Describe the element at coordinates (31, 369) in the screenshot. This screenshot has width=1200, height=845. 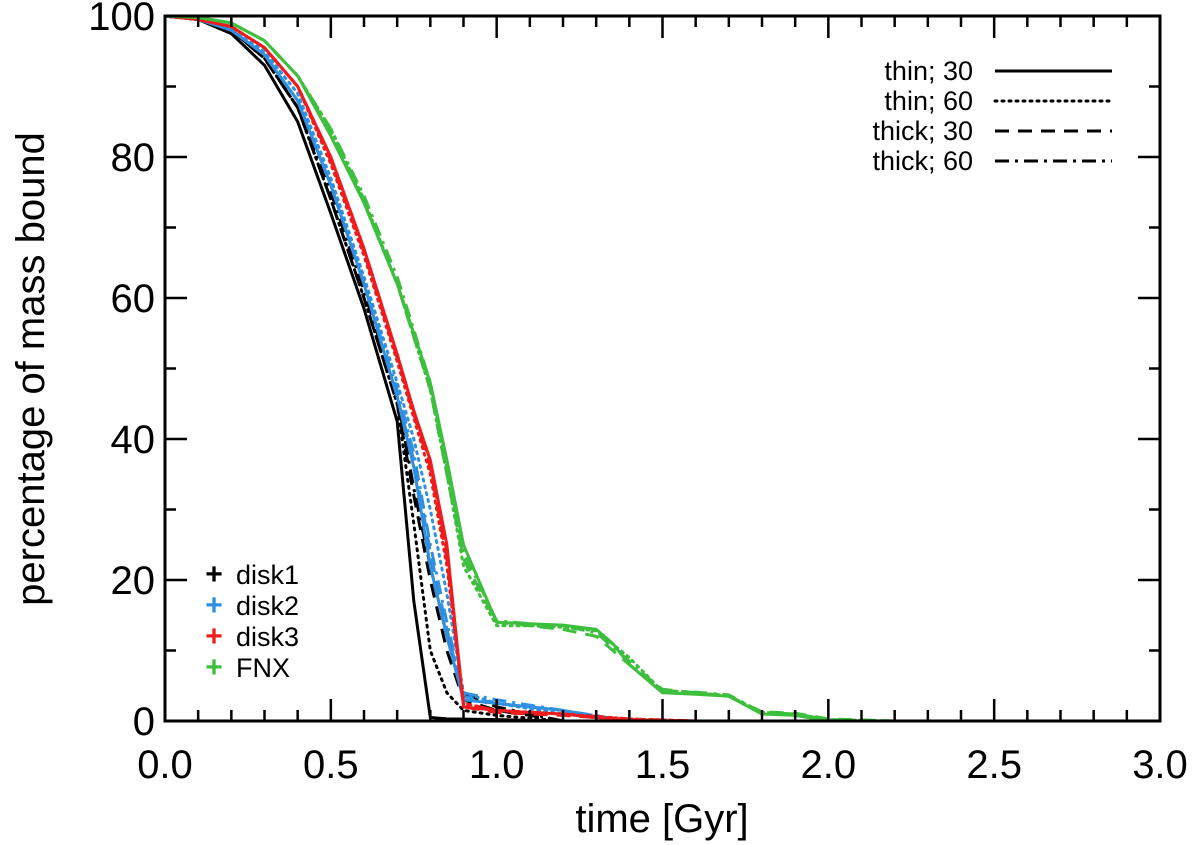
I see `y-axis-title: percentage of mass bound` at that location.